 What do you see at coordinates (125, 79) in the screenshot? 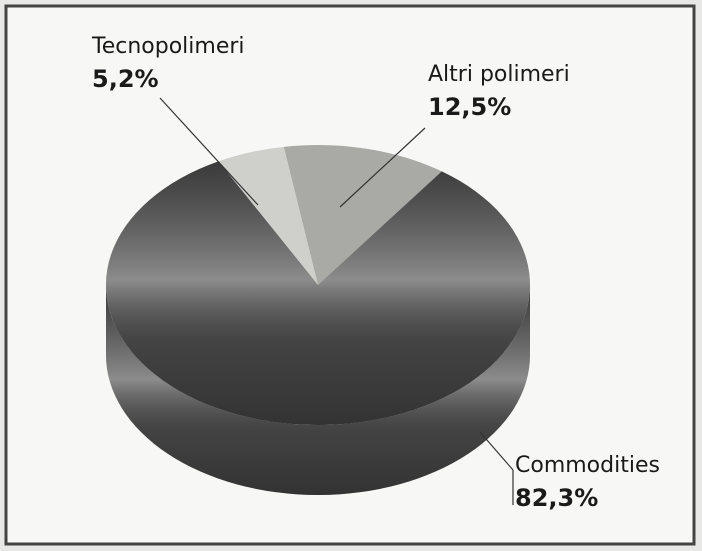
I see `slice-value: 5,2%` at bounding box center [125, 79].